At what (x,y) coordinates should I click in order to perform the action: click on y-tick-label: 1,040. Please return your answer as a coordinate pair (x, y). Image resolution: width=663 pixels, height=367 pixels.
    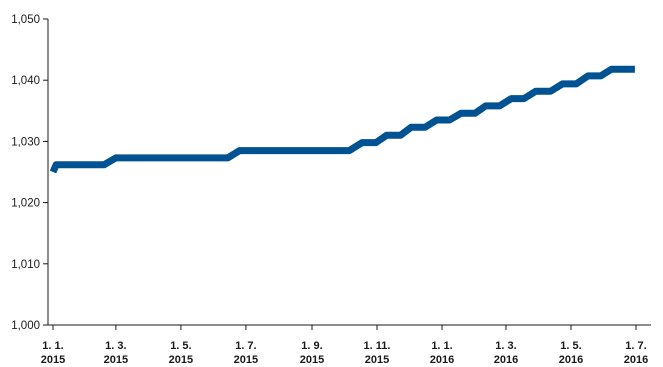
    Looking at the image, I should click on (25, 81).